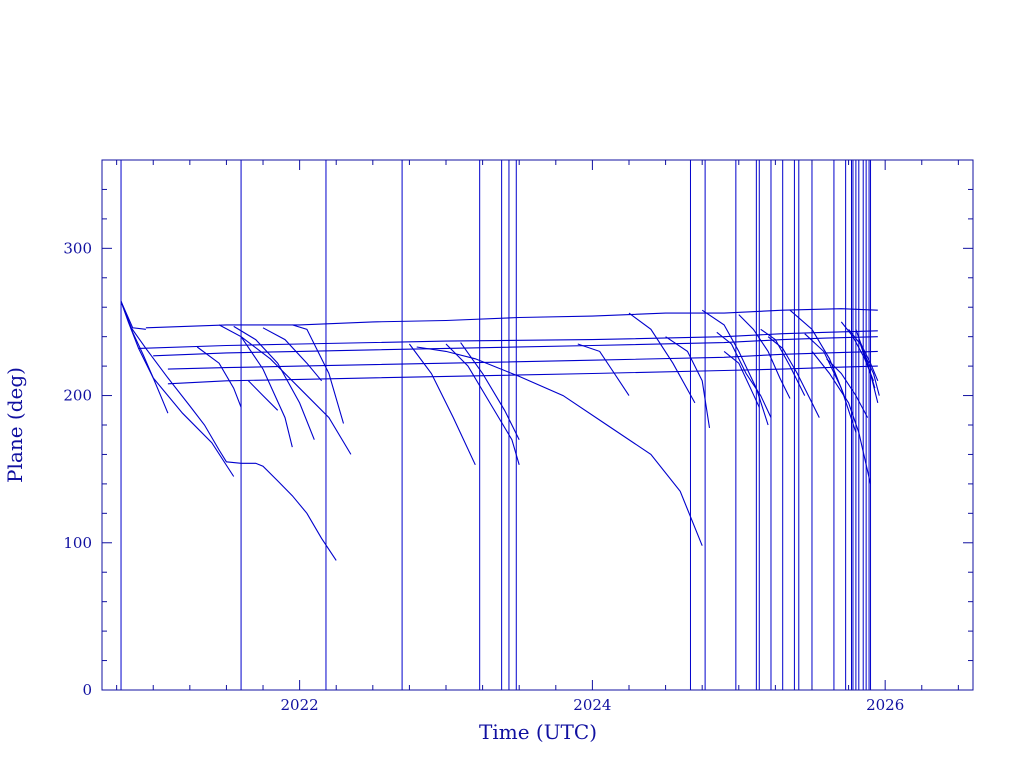  What do you see at coordinates (538, 732) in the screenshot?
I see `x-axis-label: Time (UTC)` at bounding box center [538, 732].